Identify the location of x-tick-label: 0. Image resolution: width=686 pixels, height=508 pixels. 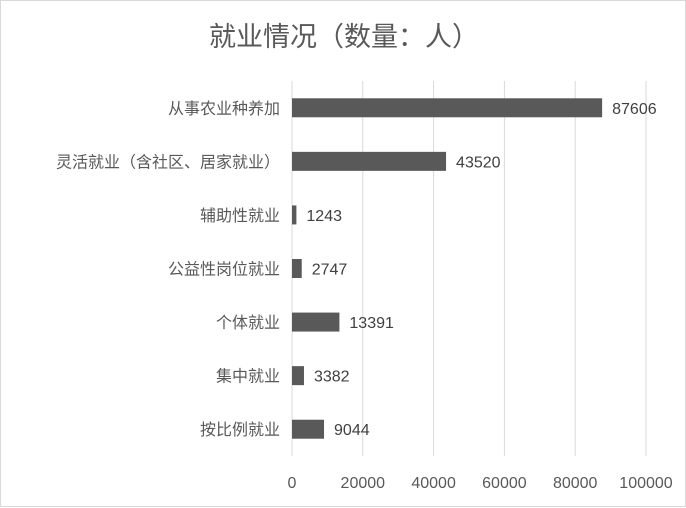
(292, 483).